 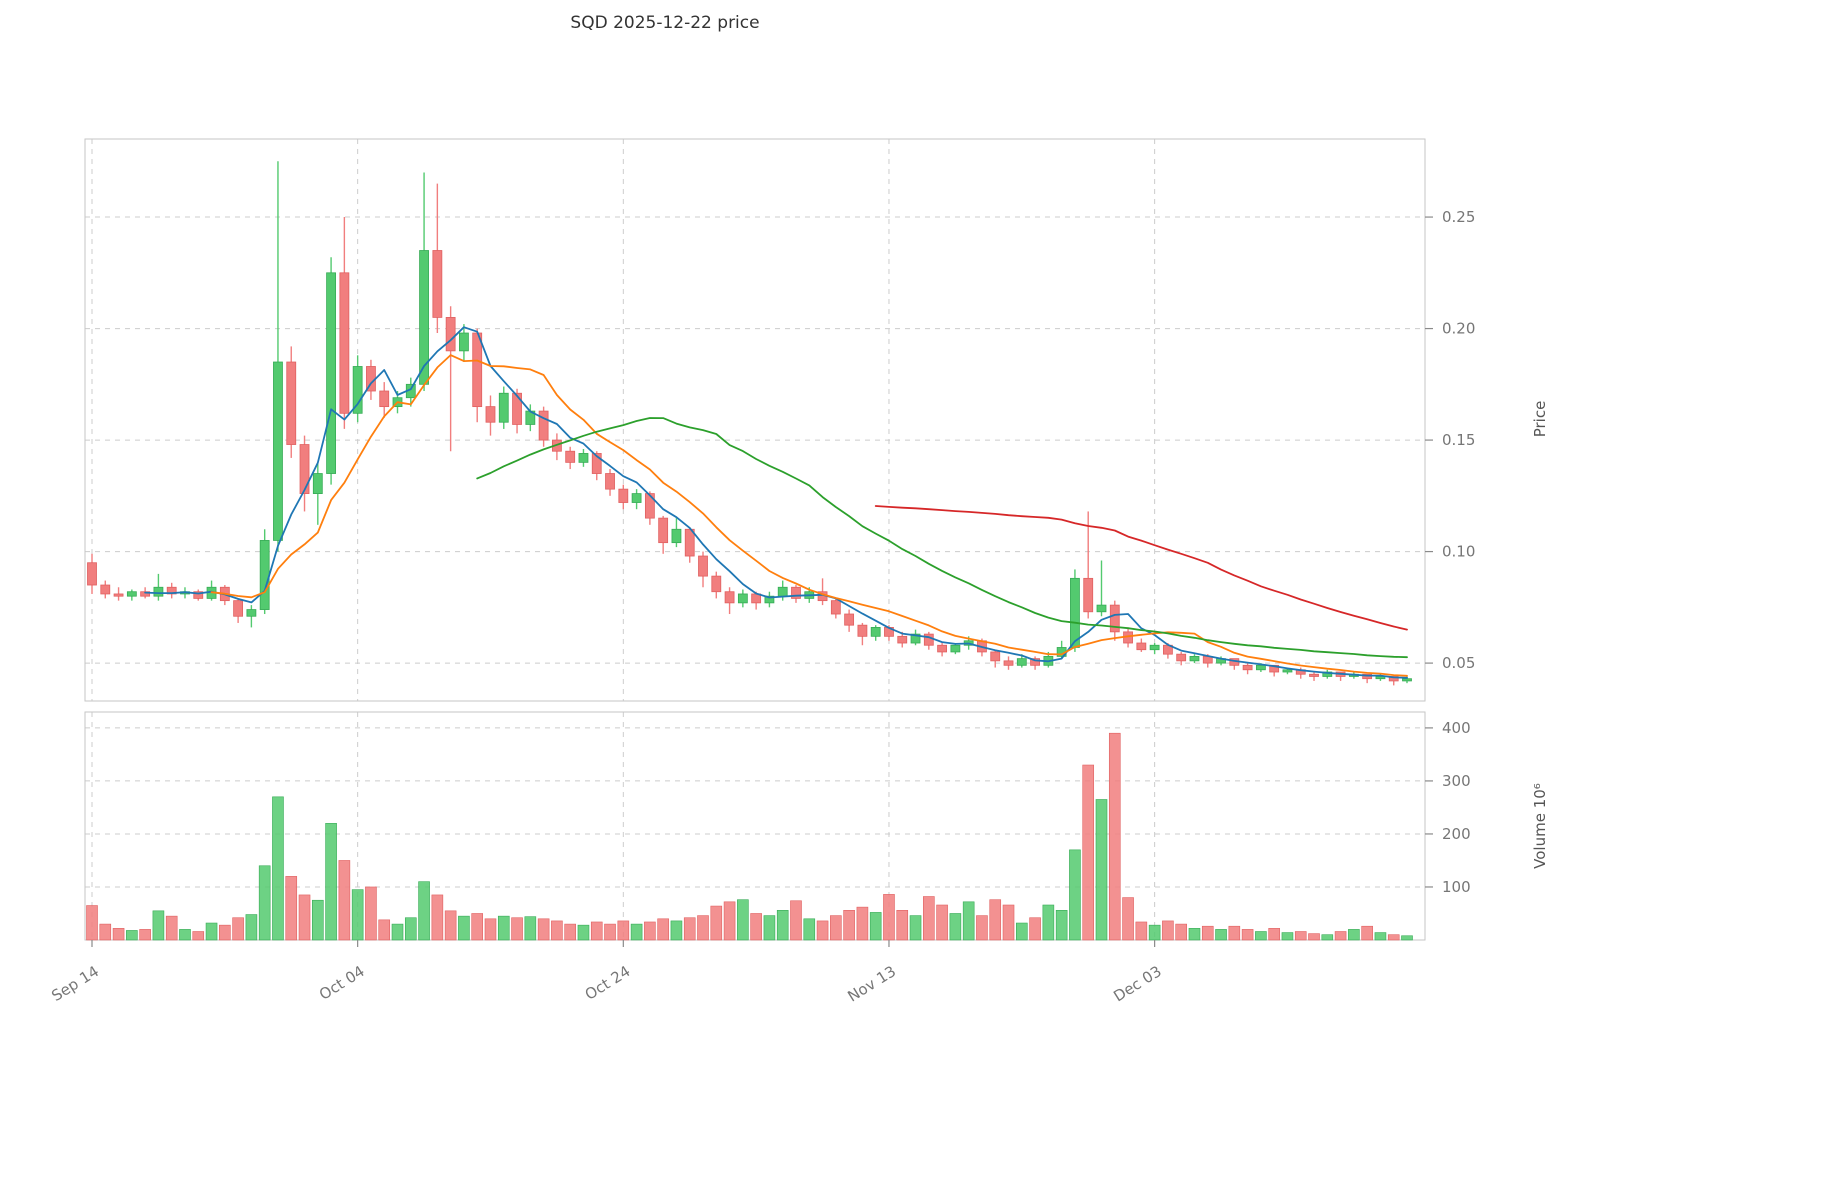 What do you see at coordinates (342, 983) in the screenshot?
I see `date-tick-label: Oct 04` at bounding box center [342, 983].